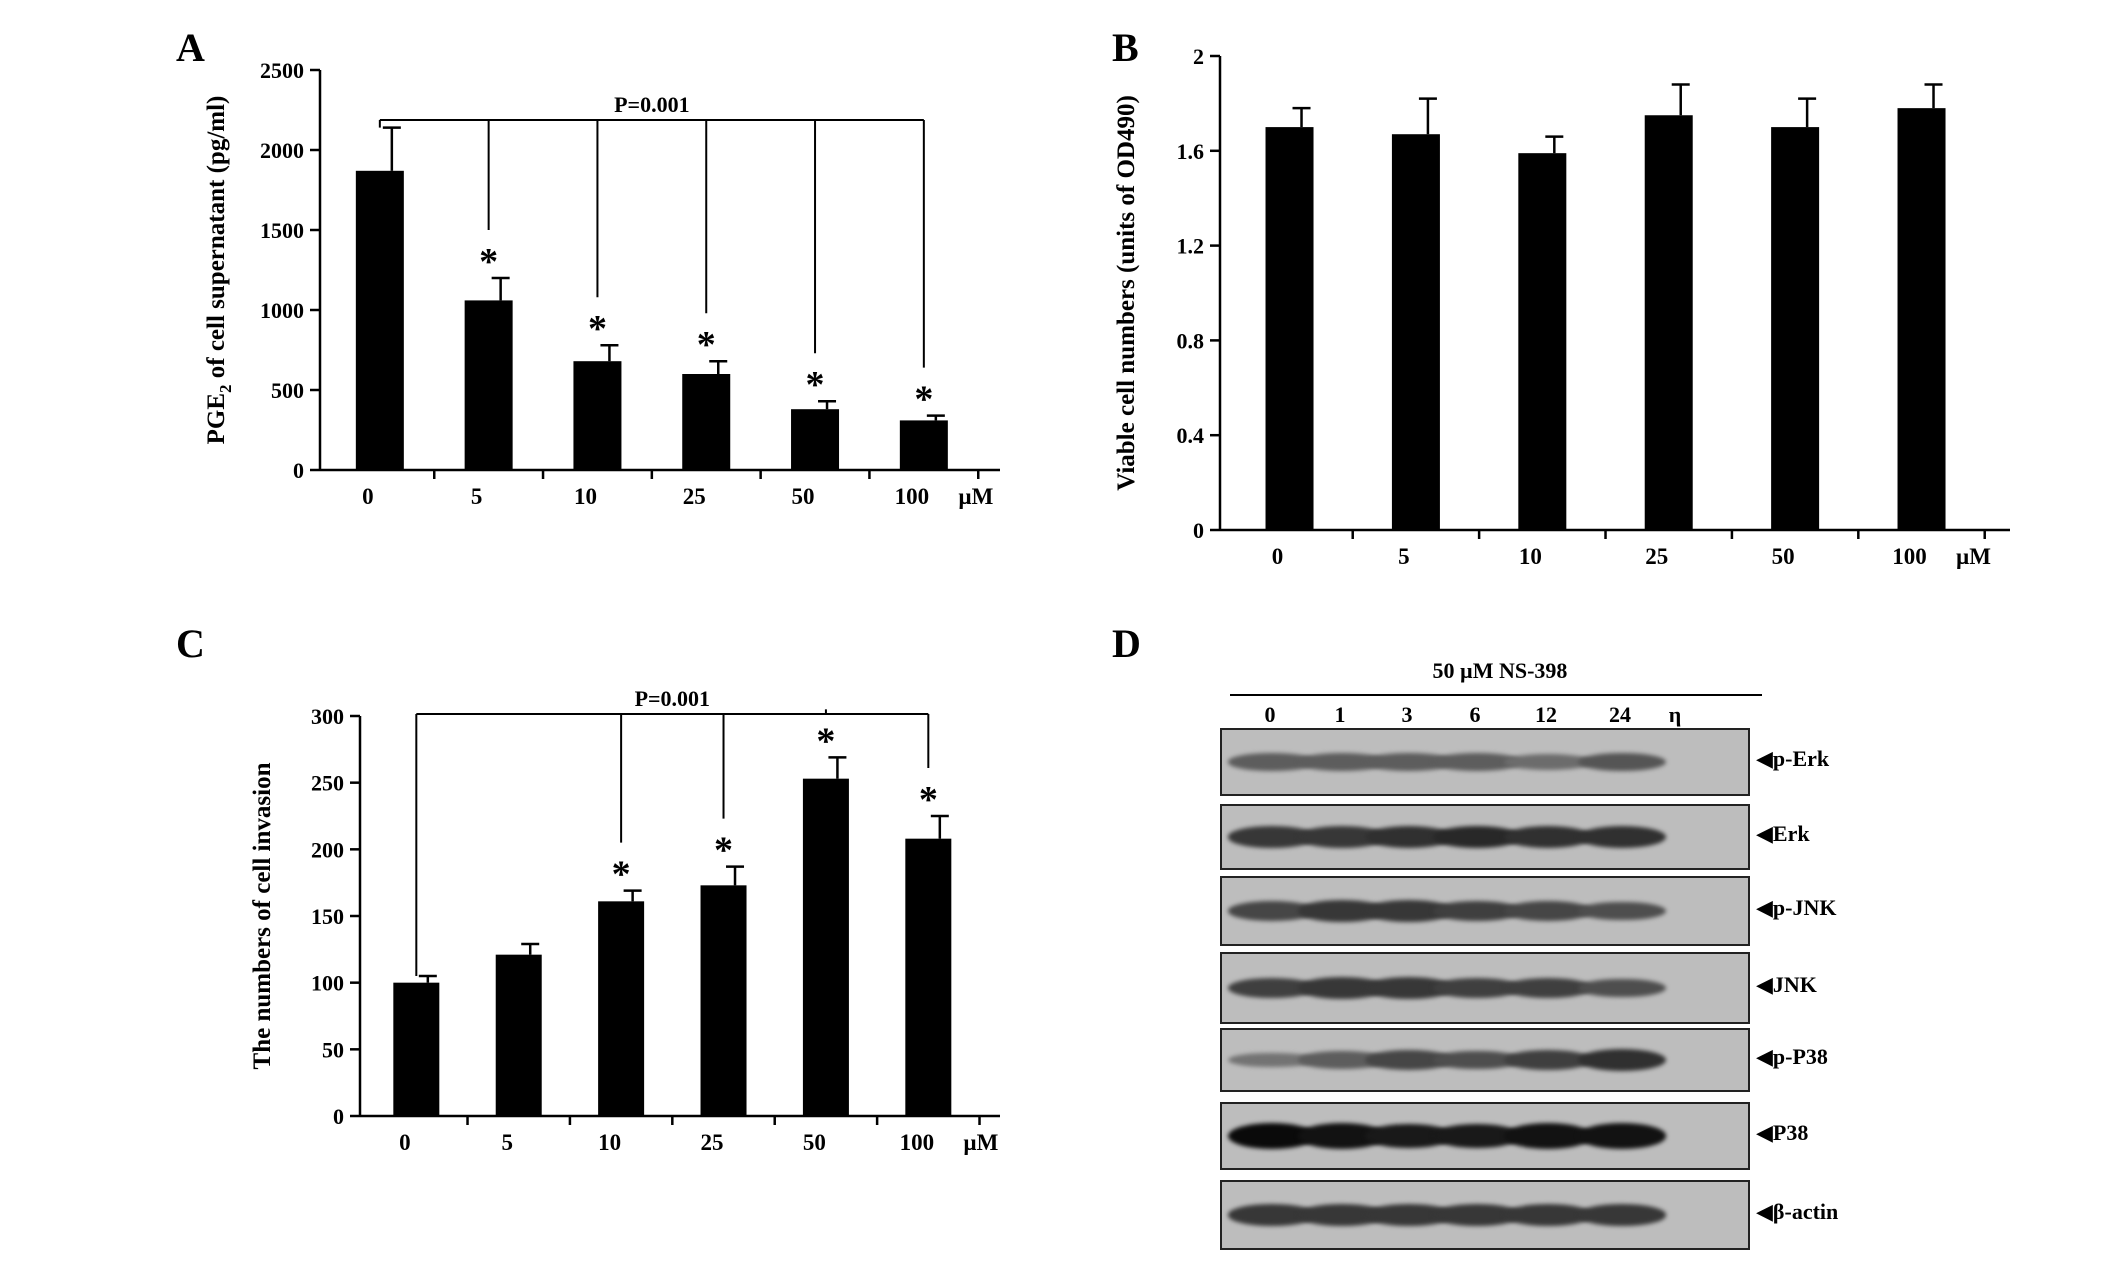 This screenshot has width=2126, height=1264. Describe the element at coordinates (1126, 293) in the screenshot. I see `y-axis-label: Viable cell numbers (units of OD490)` at that location.